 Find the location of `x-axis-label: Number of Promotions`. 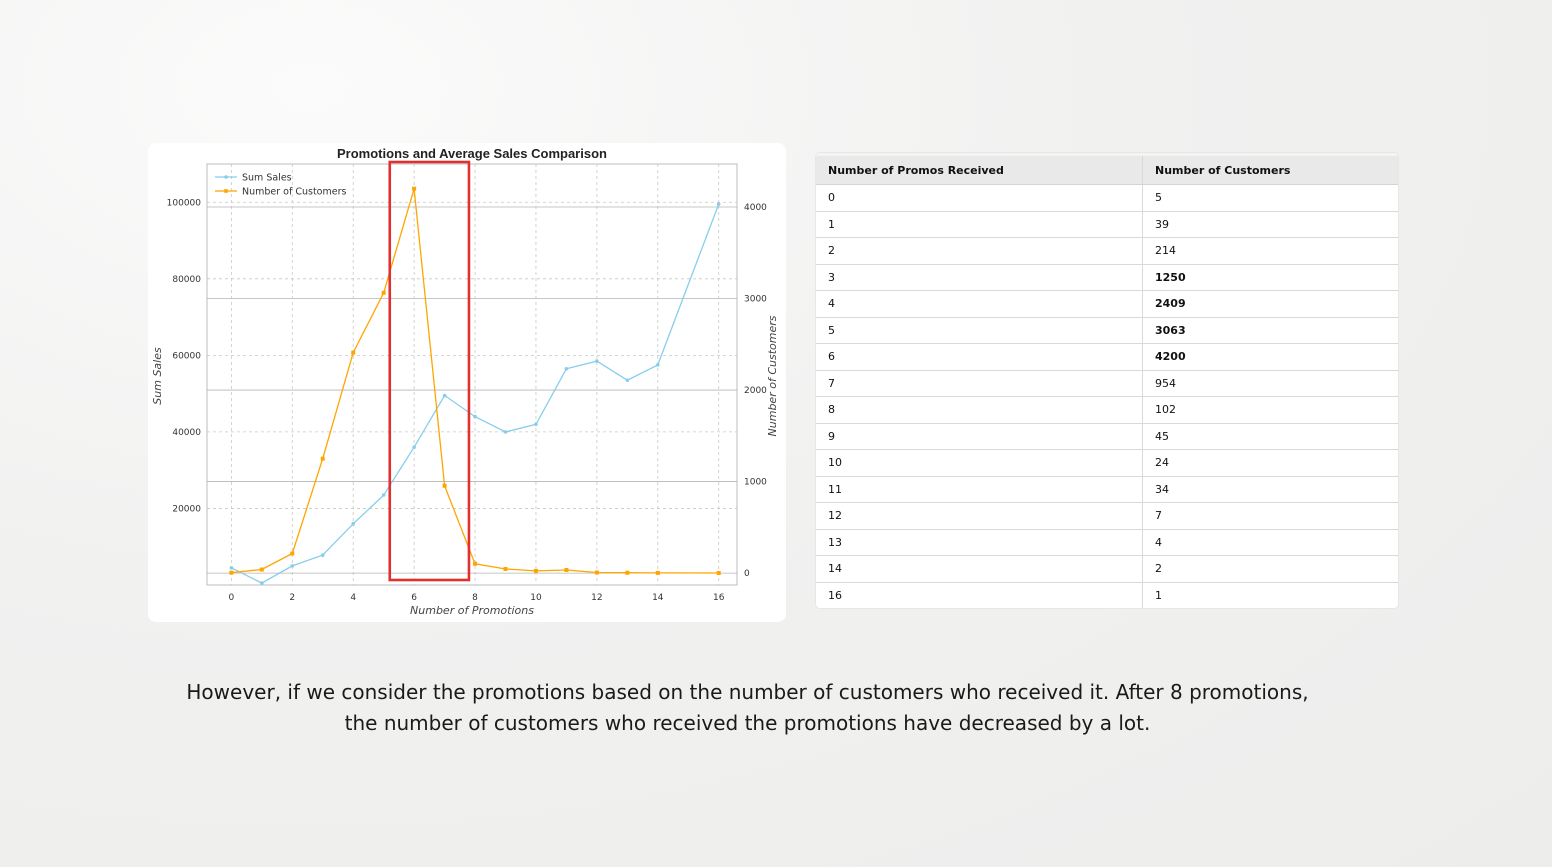

x-axis-label: Number of Promotions is located at coordinates (472, 610).